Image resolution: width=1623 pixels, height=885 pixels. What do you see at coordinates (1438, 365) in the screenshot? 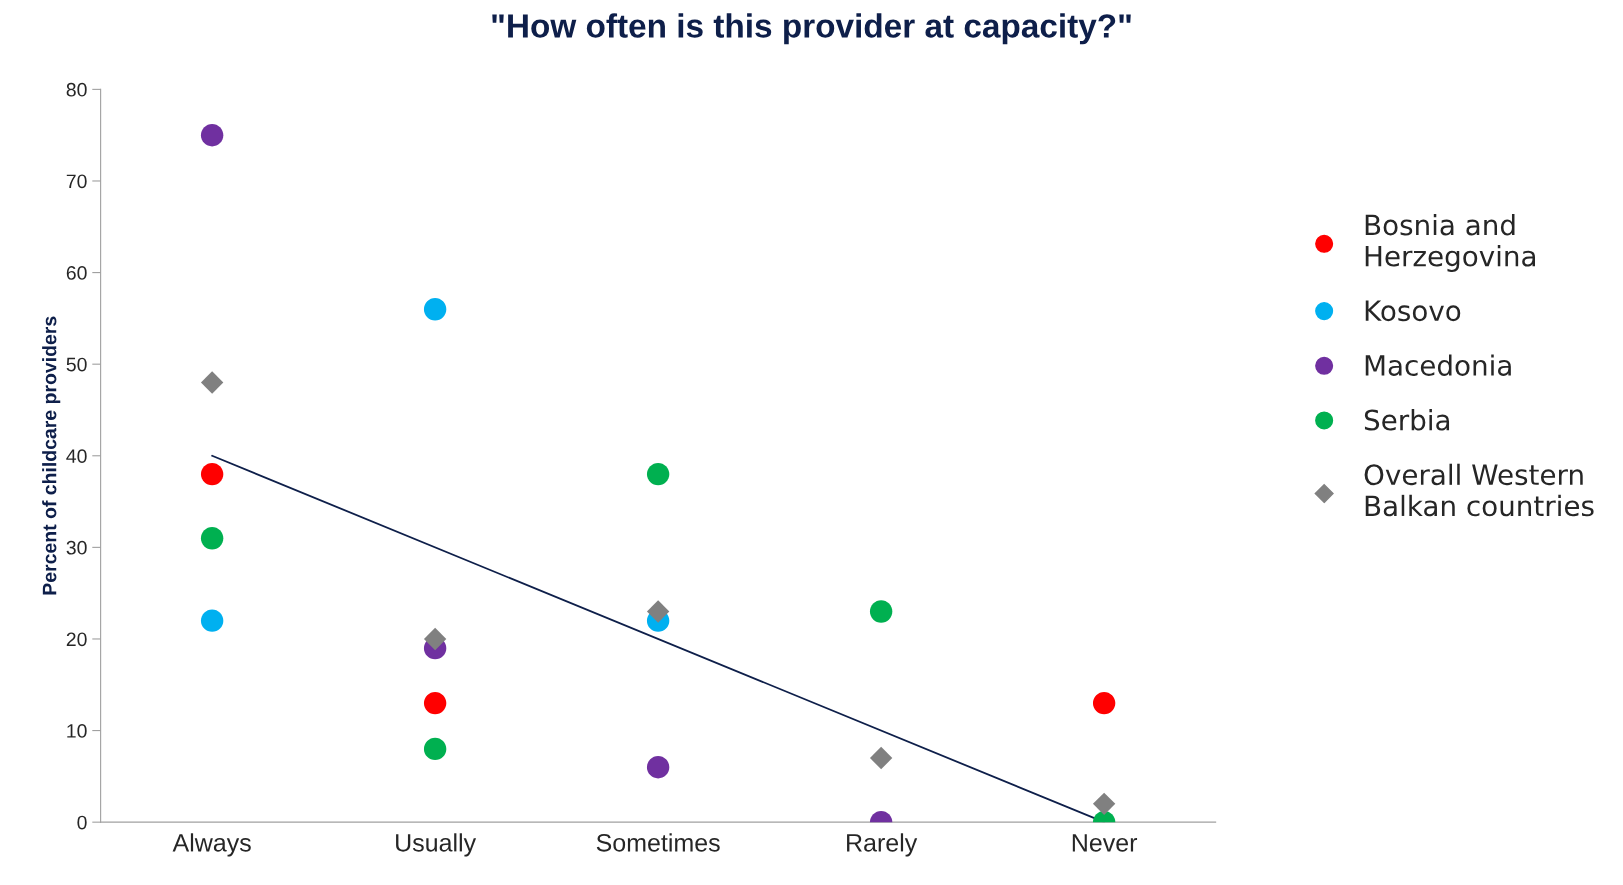
I see `legend-label: Macedonia` at bounding box center [1438, 365].